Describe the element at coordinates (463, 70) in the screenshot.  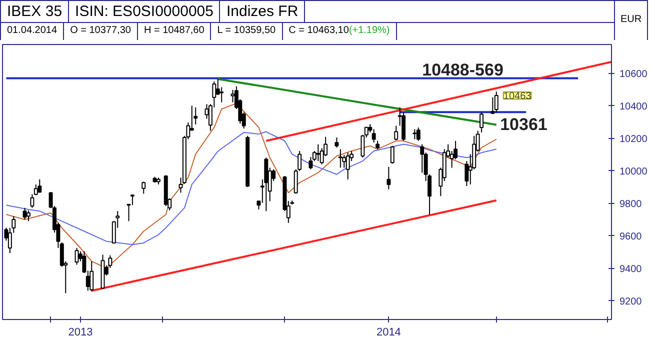
I see `annotation: 10488-569` at that location.